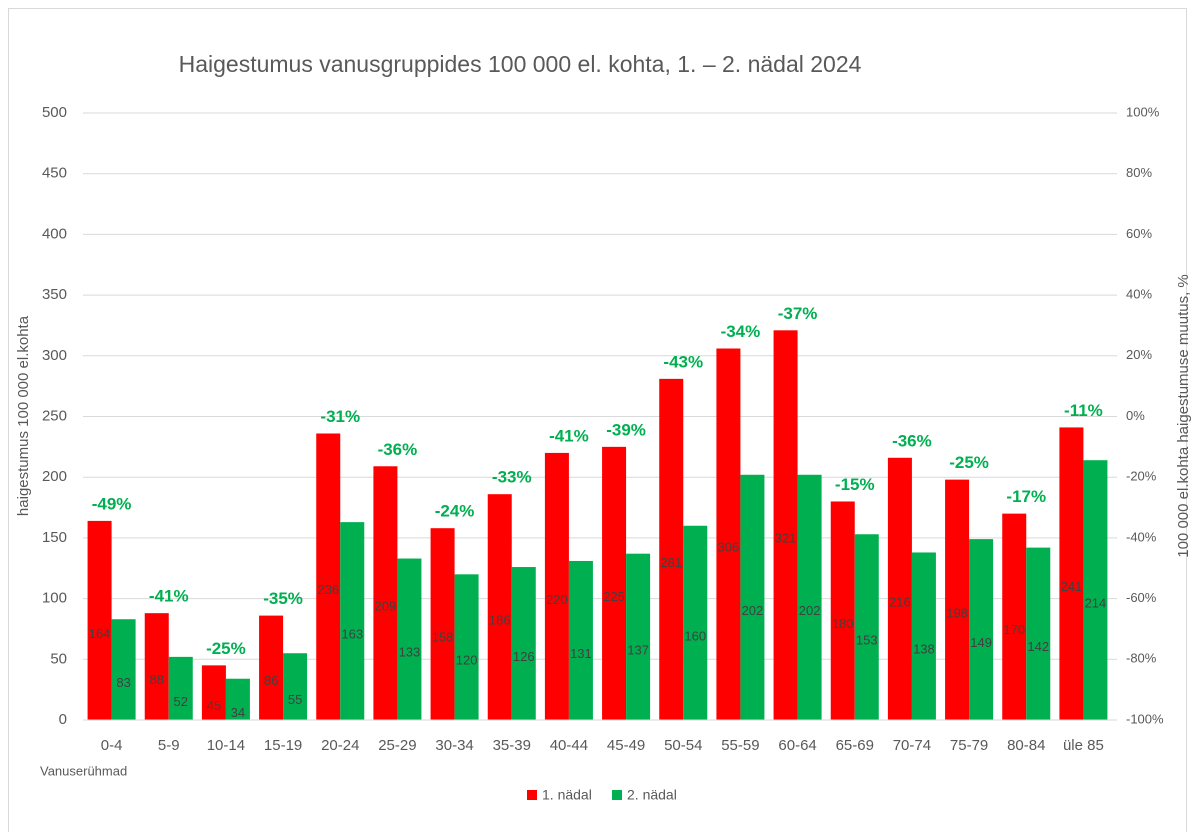 Image resolution: width=1195 pixels, height=832 pixels. Describe the element at coordinates (340, 416) in the screenshot. I see `change-label: -31%` at that location.